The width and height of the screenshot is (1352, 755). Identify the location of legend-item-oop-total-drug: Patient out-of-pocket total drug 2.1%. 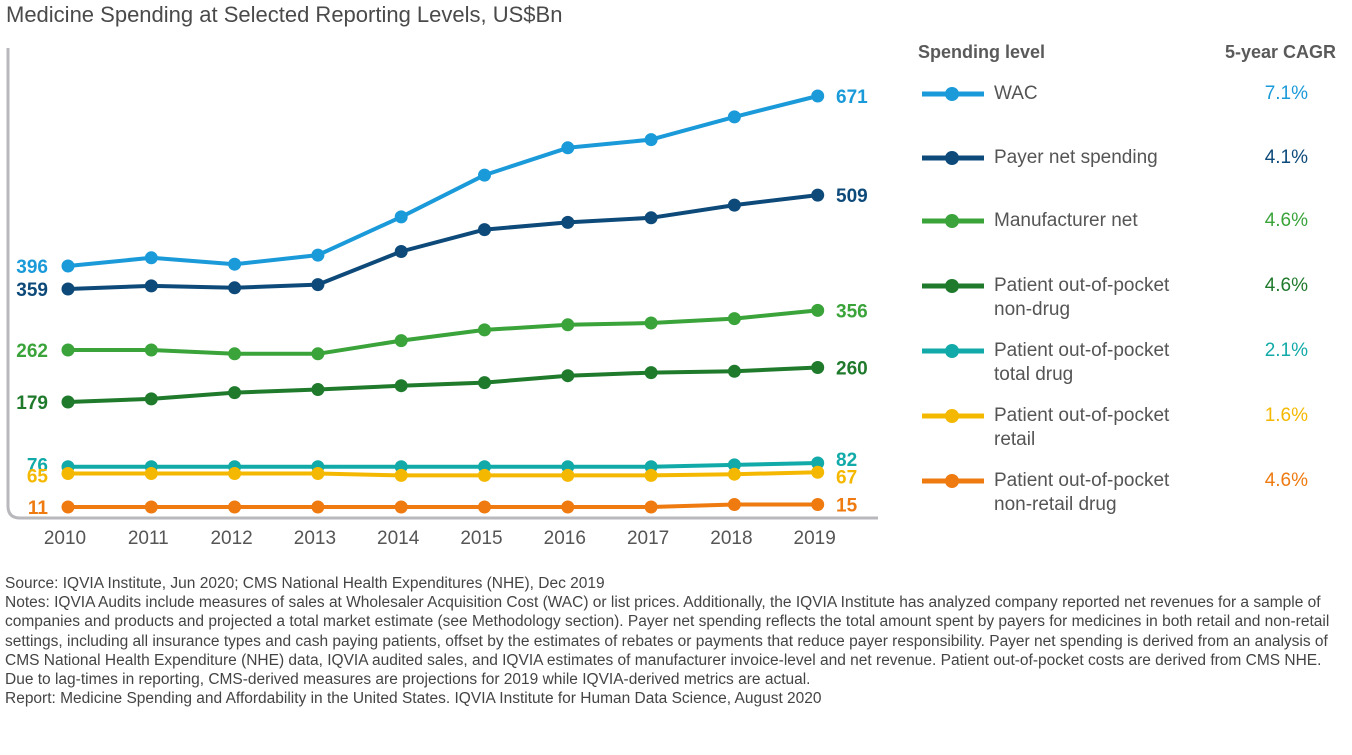
(1118, 365).